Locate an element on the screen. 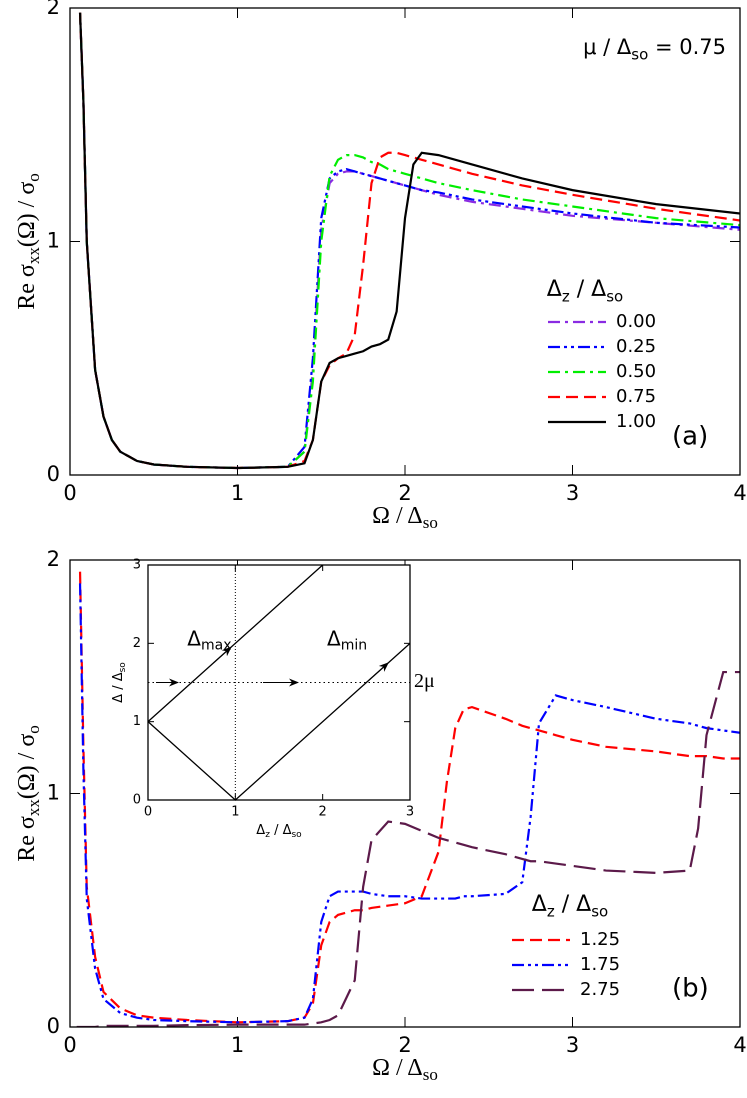  legend-label: 0.75 is located at coordinates (636, 396).